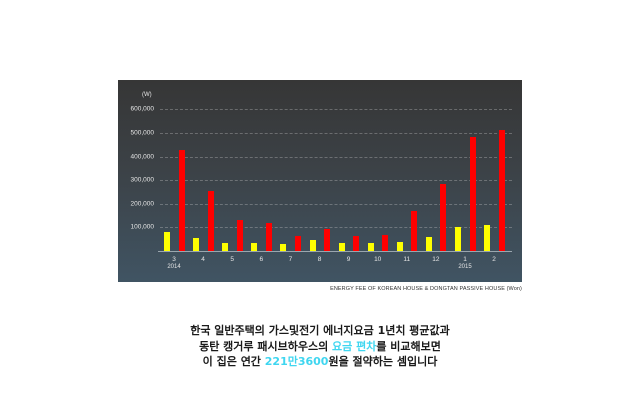 This screenshot has width=640, height=400. I want to click on x-axis-tick-label: 4, so click(203, 259).